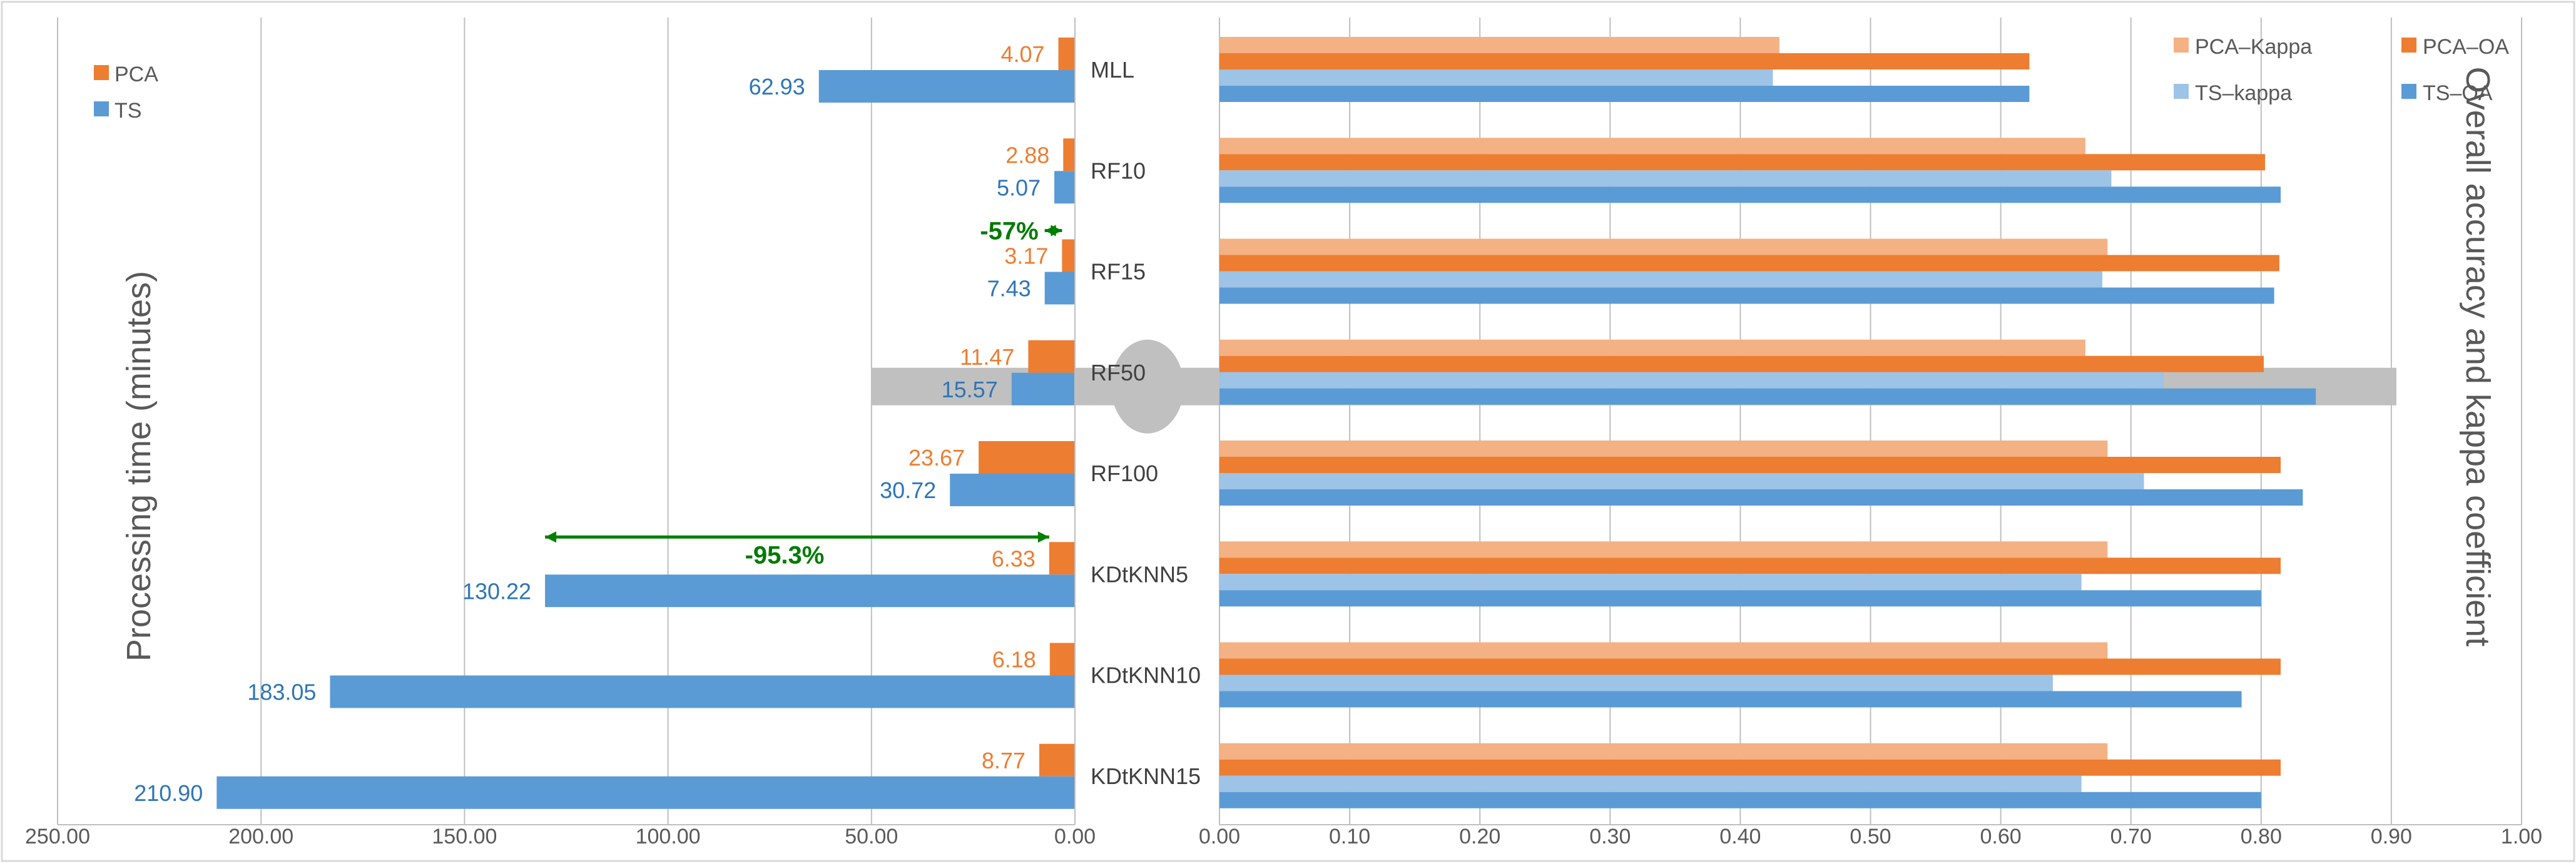  What do you see at coordinates (1014, 660) in the screenshot?
I see `value-label-pca-kdtknn10: 6.18` at bounding box center [1014, 660].